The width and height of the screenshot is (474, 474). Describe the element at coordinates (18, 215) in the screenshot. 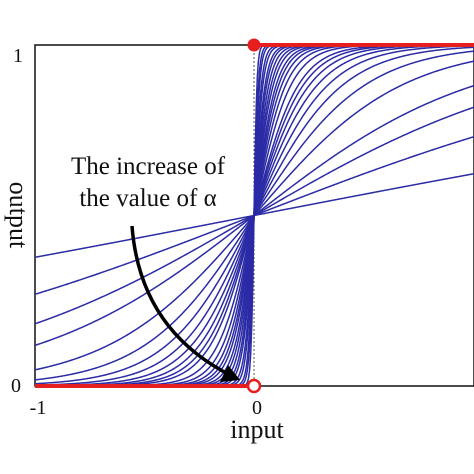

I see `y-axis-title: output` at that location.